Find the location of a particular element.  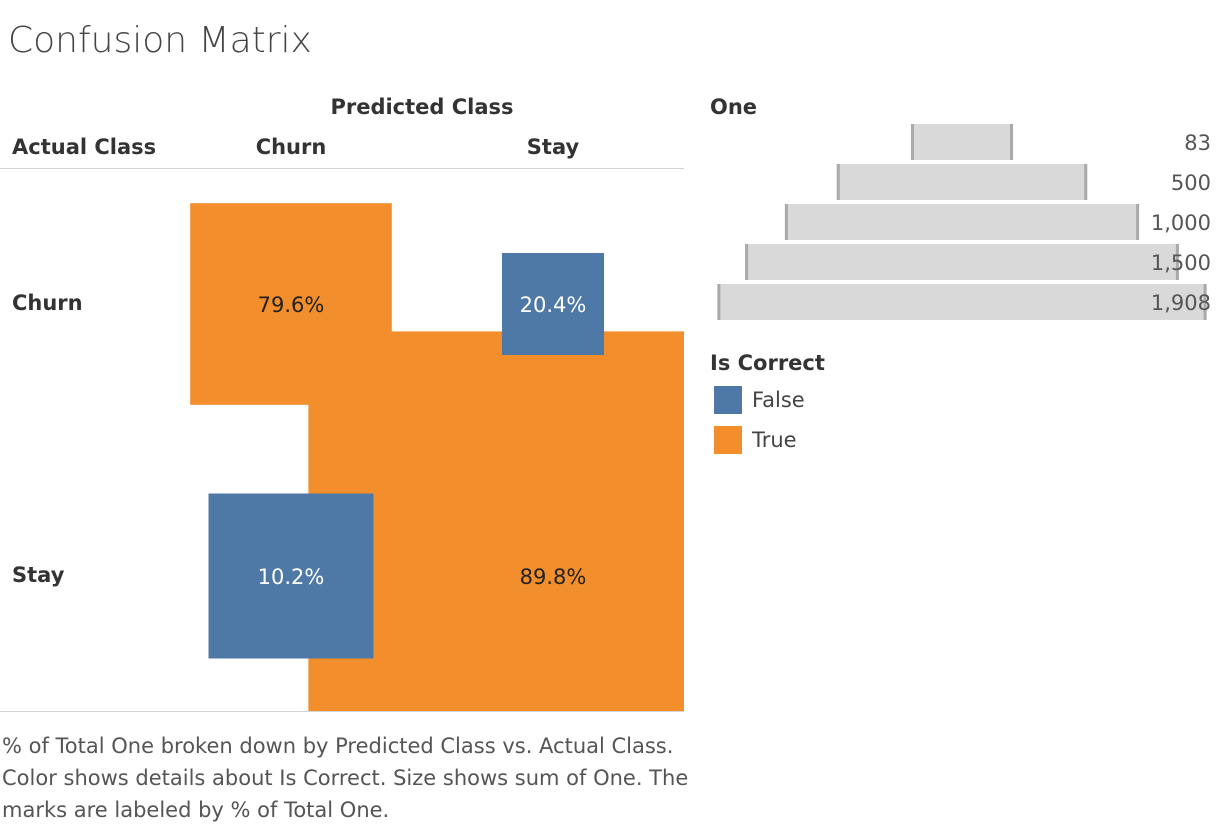

size-legend-label: 1,000 is located at coordinates (1181, 223).